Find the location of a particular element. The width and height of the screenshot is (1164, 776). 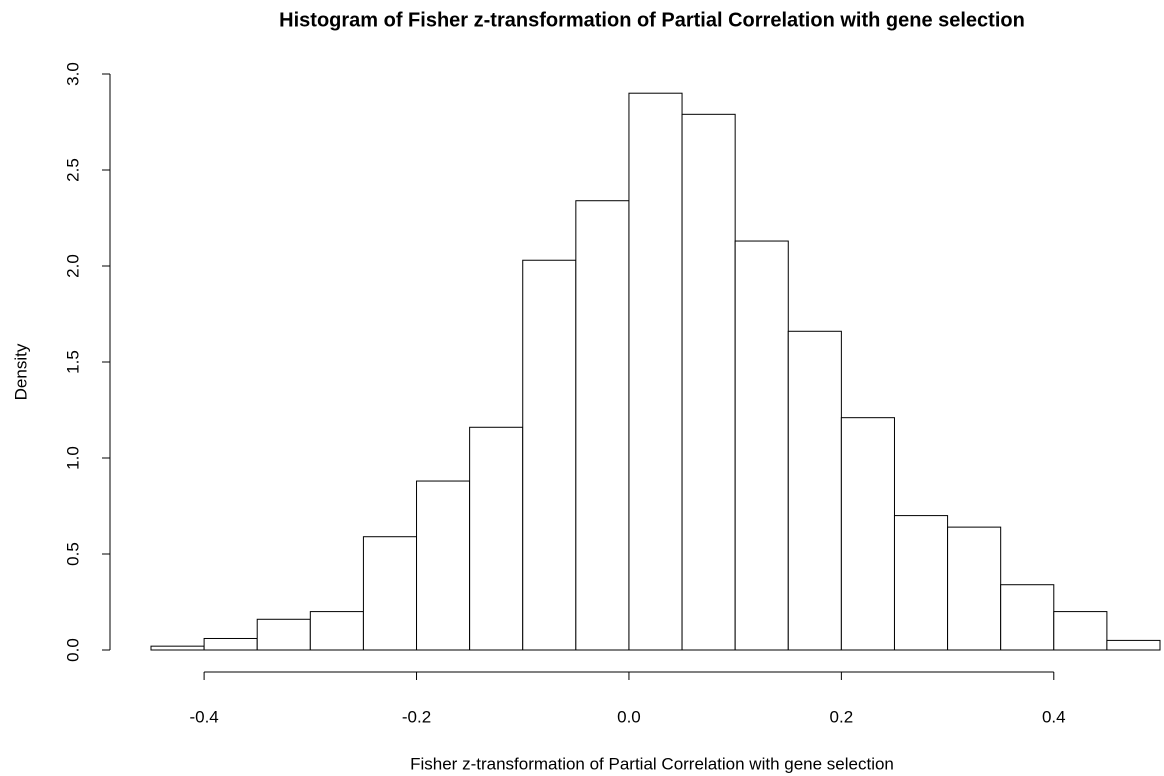

y-axis-title: Density is located at coordinates (20, 371).